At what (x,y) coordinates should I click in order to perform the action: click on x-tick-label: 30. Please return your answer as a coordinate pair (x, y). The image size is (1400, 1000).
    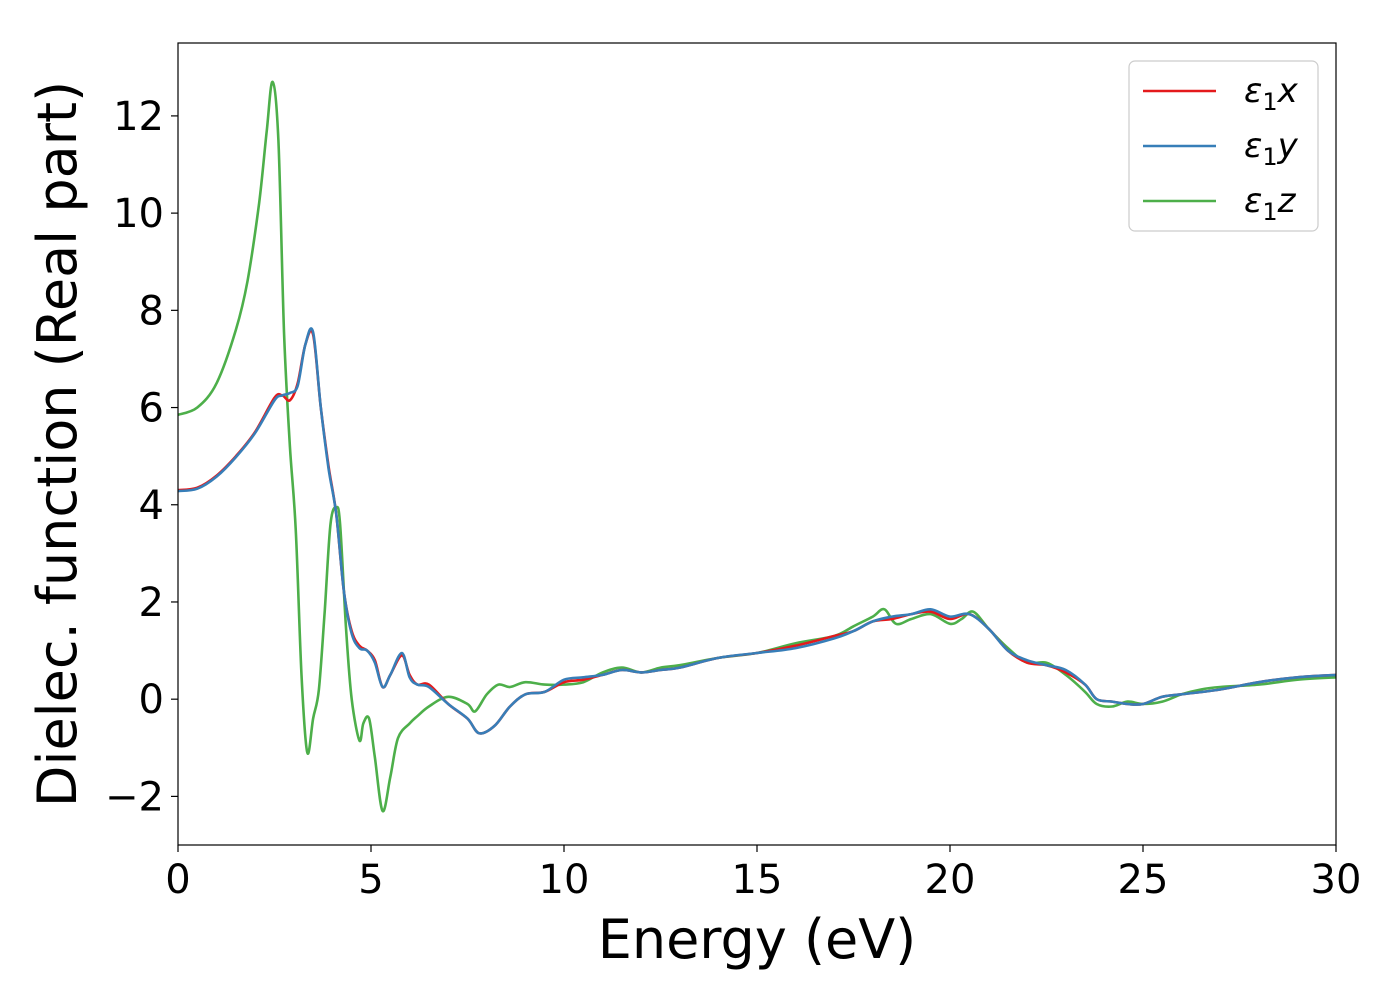
    Looking at the image, I should click on (1336, 880).